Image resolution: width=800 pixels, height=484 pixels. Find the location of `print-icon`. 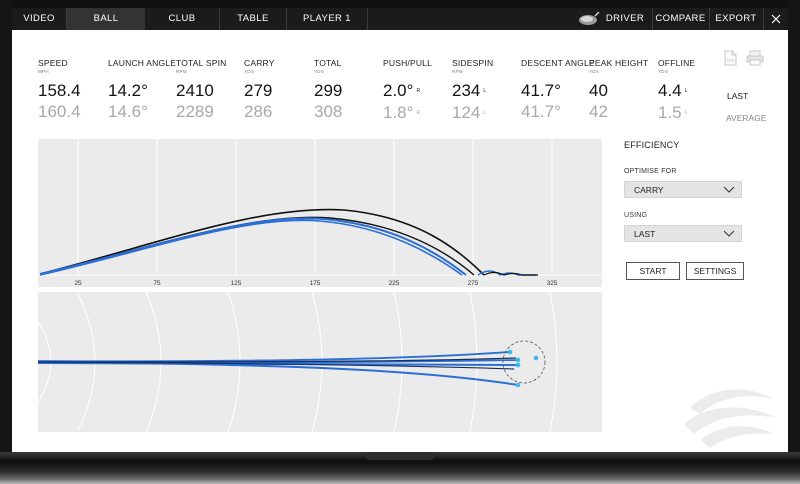

print-icon is located at coordinates (755, 58).